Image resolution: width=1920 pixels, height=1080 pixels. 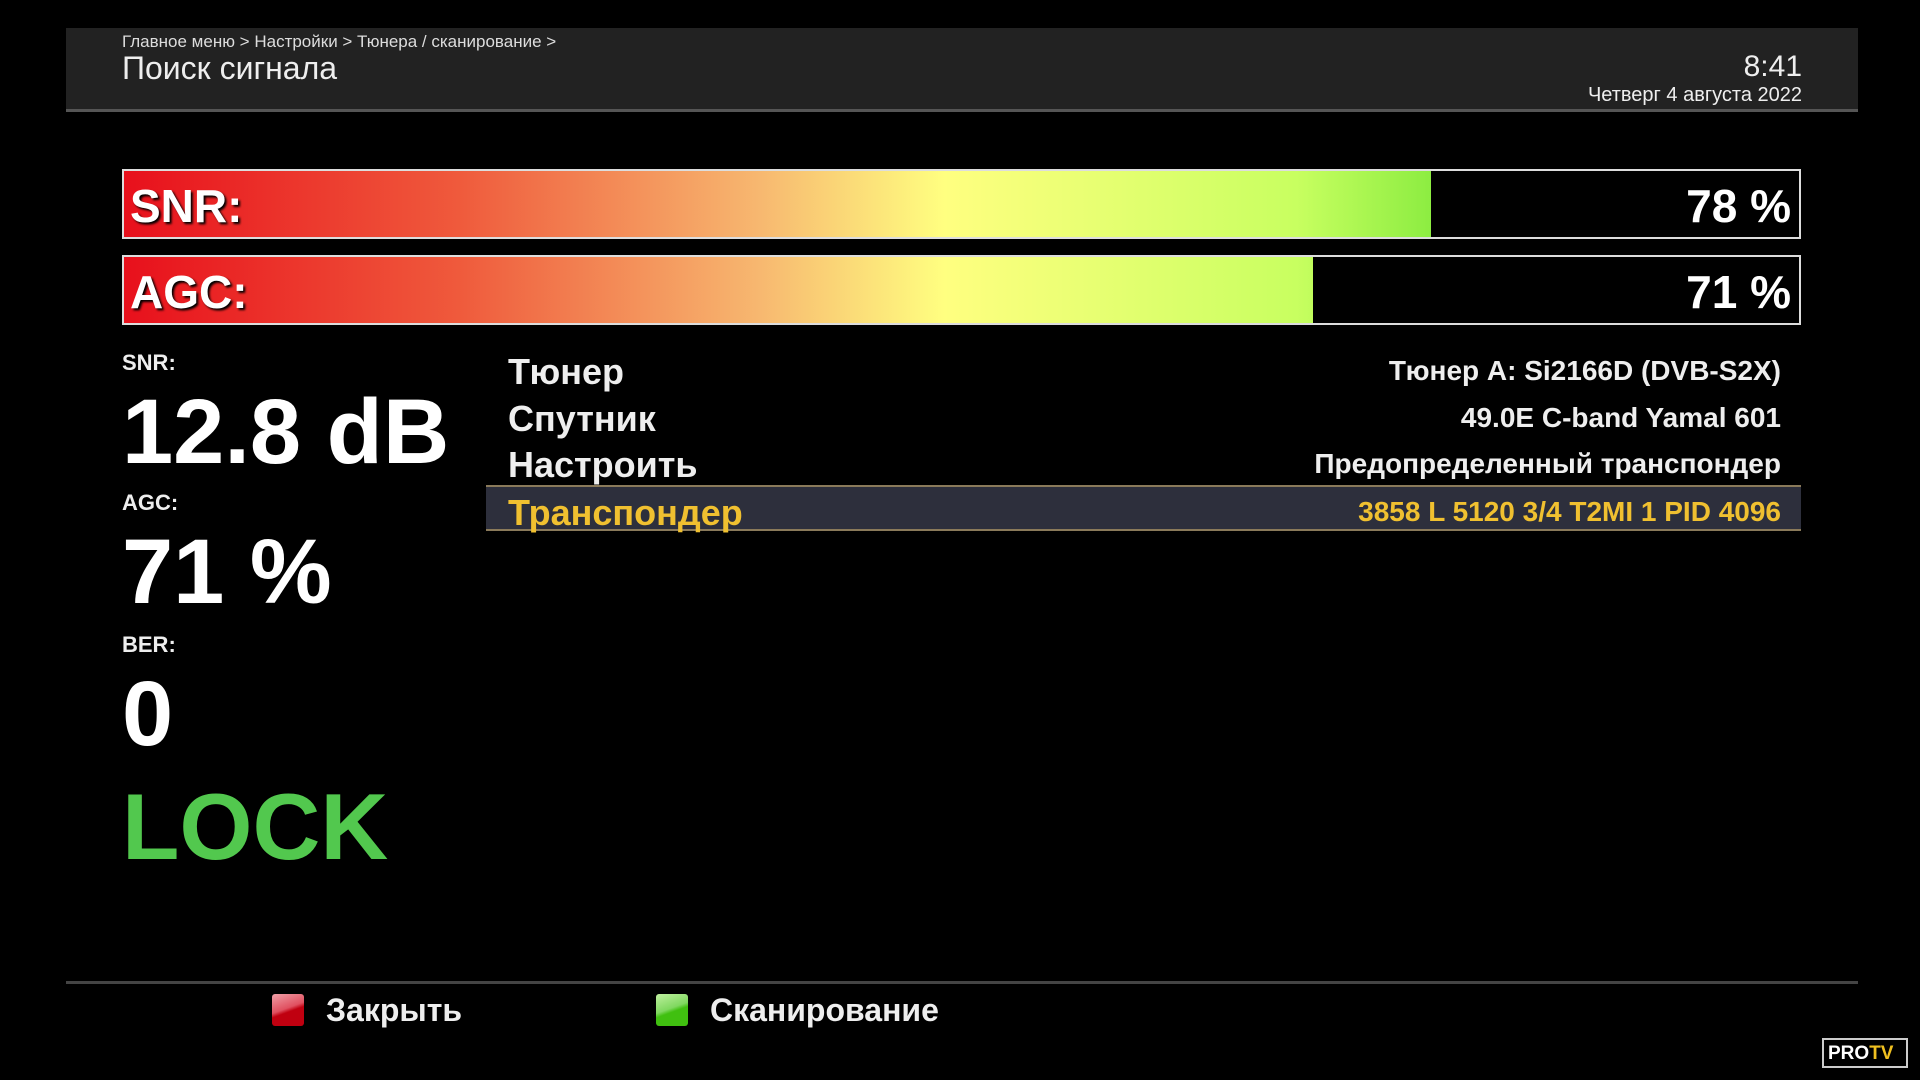 I want to click on snr-bar: SNR: 78 %, so click(x=961, y=204).